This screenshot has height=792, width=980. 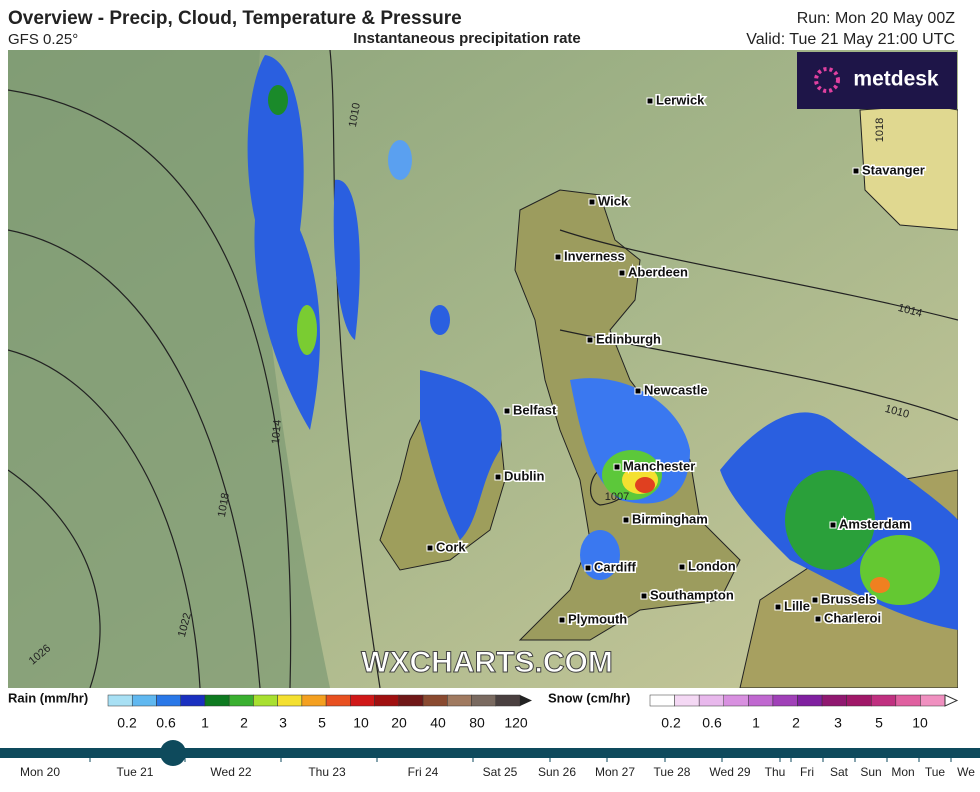 I want to click on valid: Valid: Tue 21 May 21:00 UTC, so click(x=850, y=39).